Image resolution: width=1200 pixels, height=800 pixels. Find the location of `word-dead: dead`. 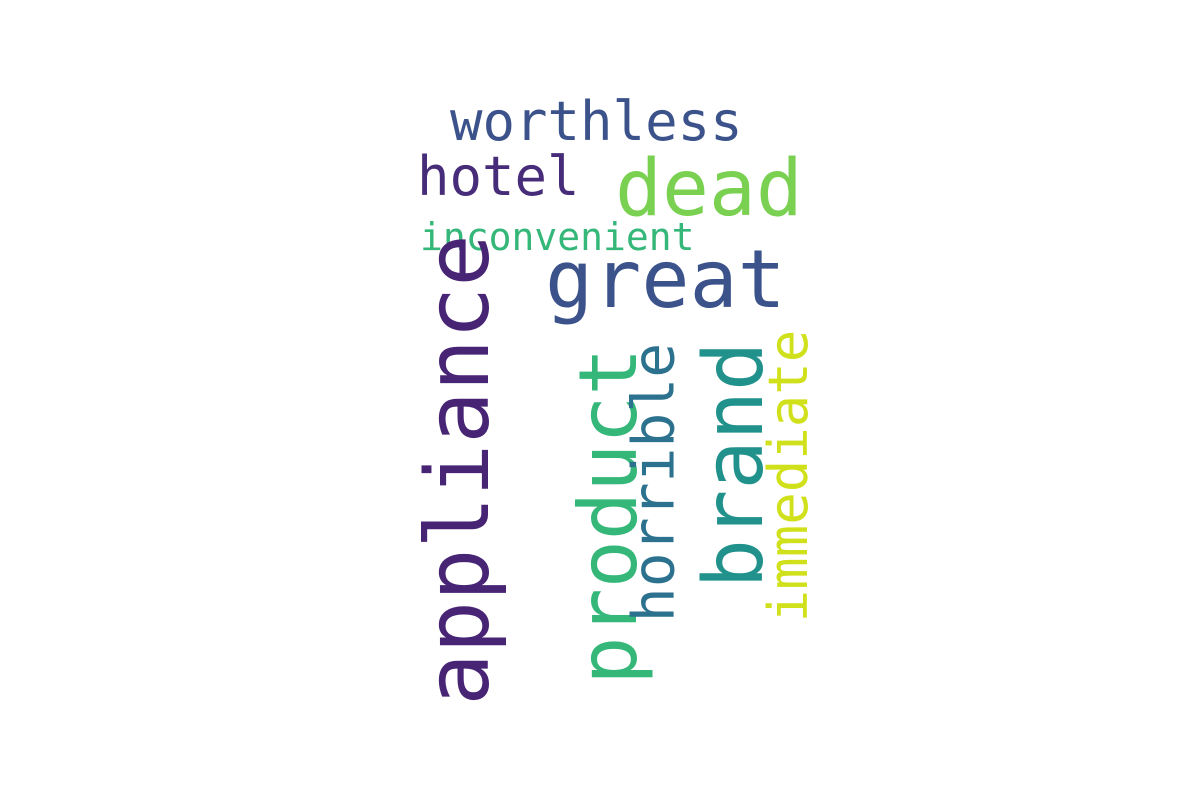

word-dead: dead is located at coordinates (709, 189).